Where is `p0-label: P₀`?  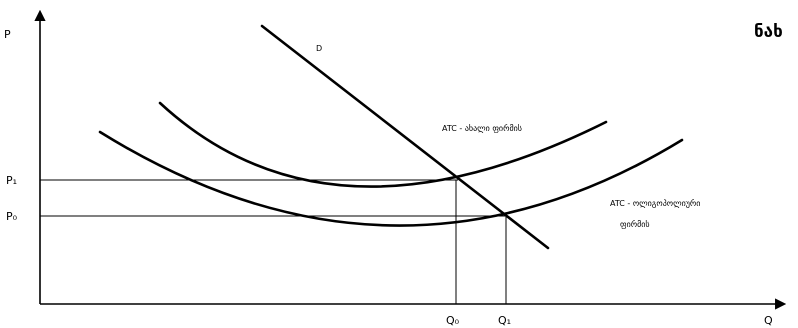 p0-label: P₀ is located at coordinates (12, 216).